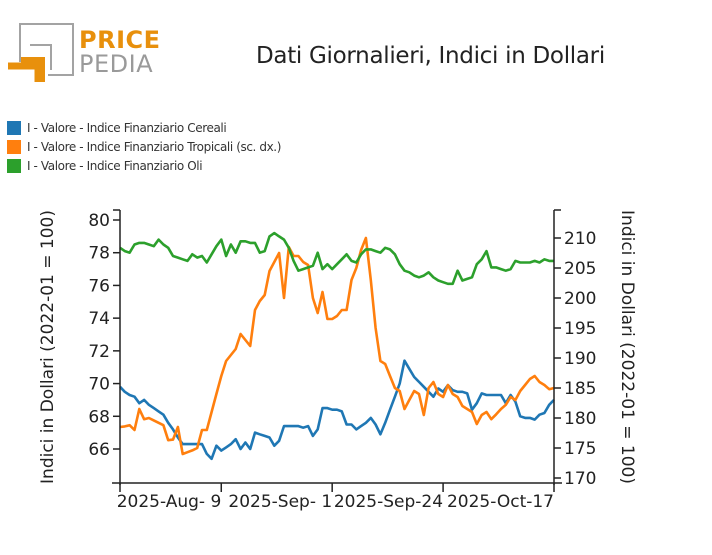  Describe the element at coordinates (280, 502) in the screenshot. I see `x-tick-label: 2025-Sep- 1` at that location.